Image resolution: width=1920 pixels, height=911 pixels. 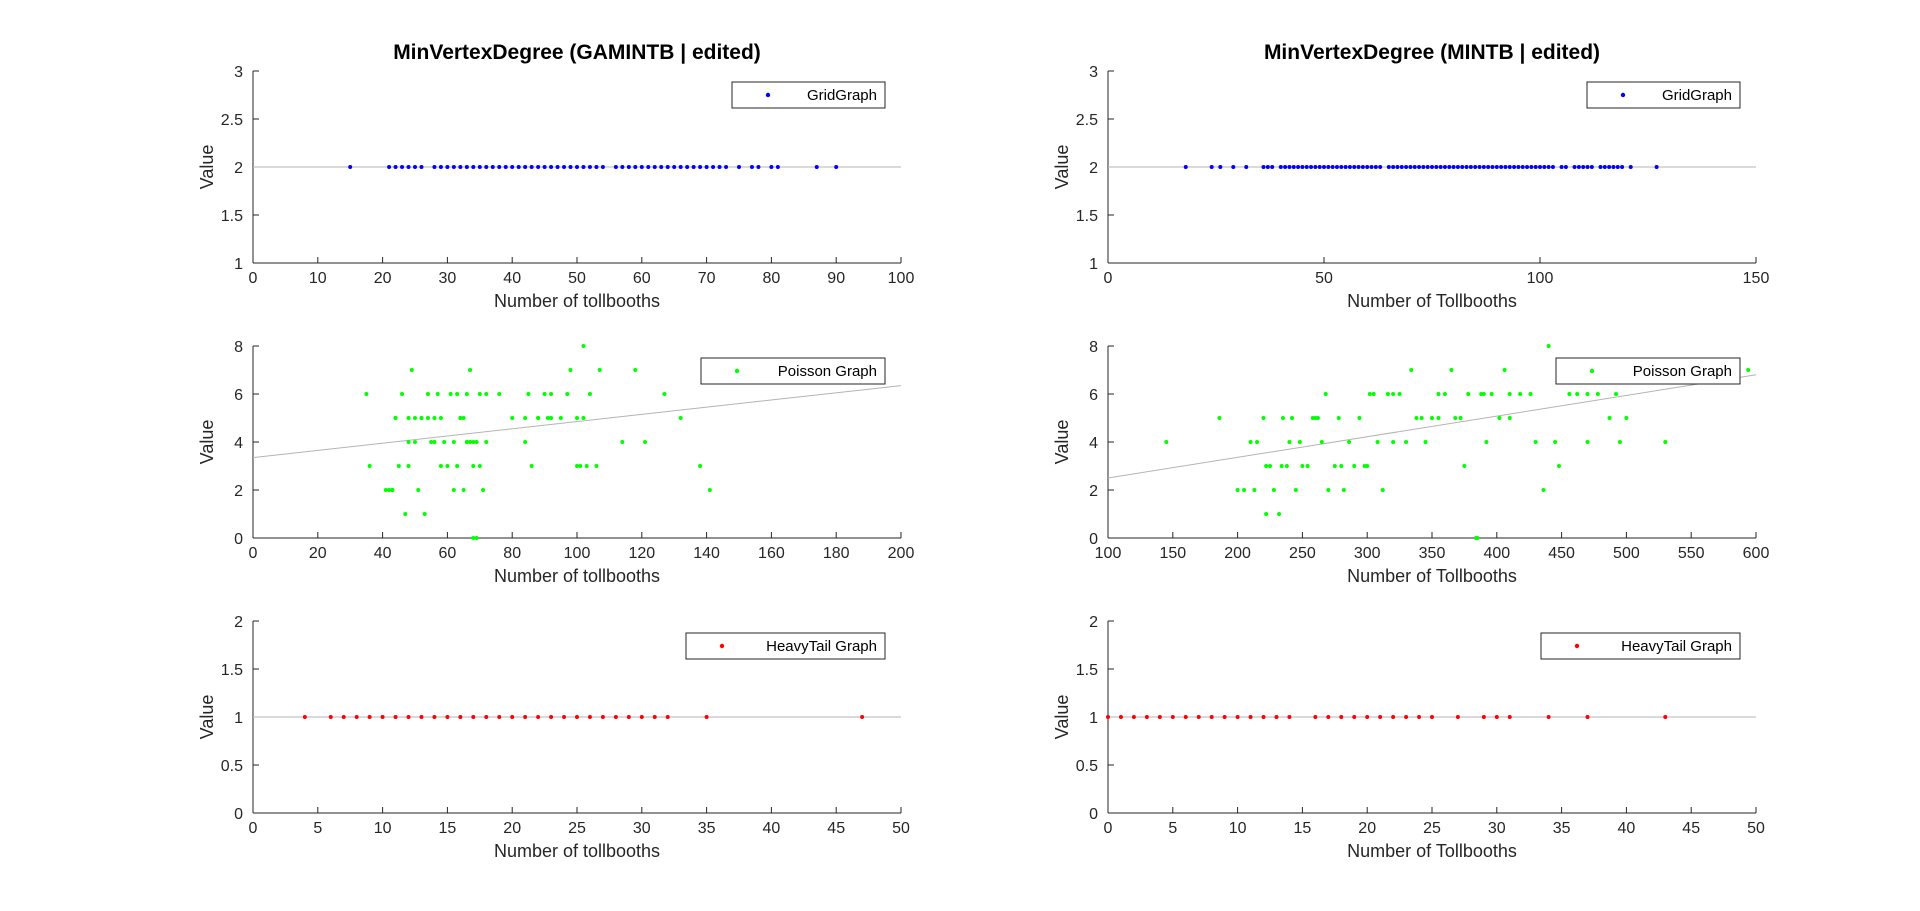 What do you see at coordinates (577, 301) in the screenshot?
I see `x-axis-label: Number of tollbooths` at bounding box center [577, 301].